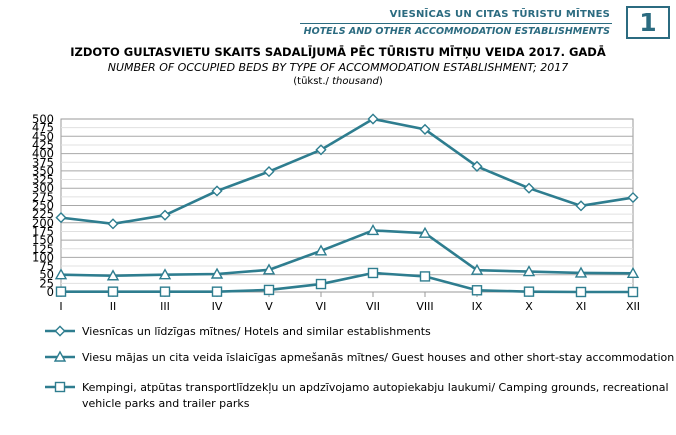  What do you see at coordinates (456, 23) in the screenshot?
I see `header-divider` at bounding box center [456, 23].